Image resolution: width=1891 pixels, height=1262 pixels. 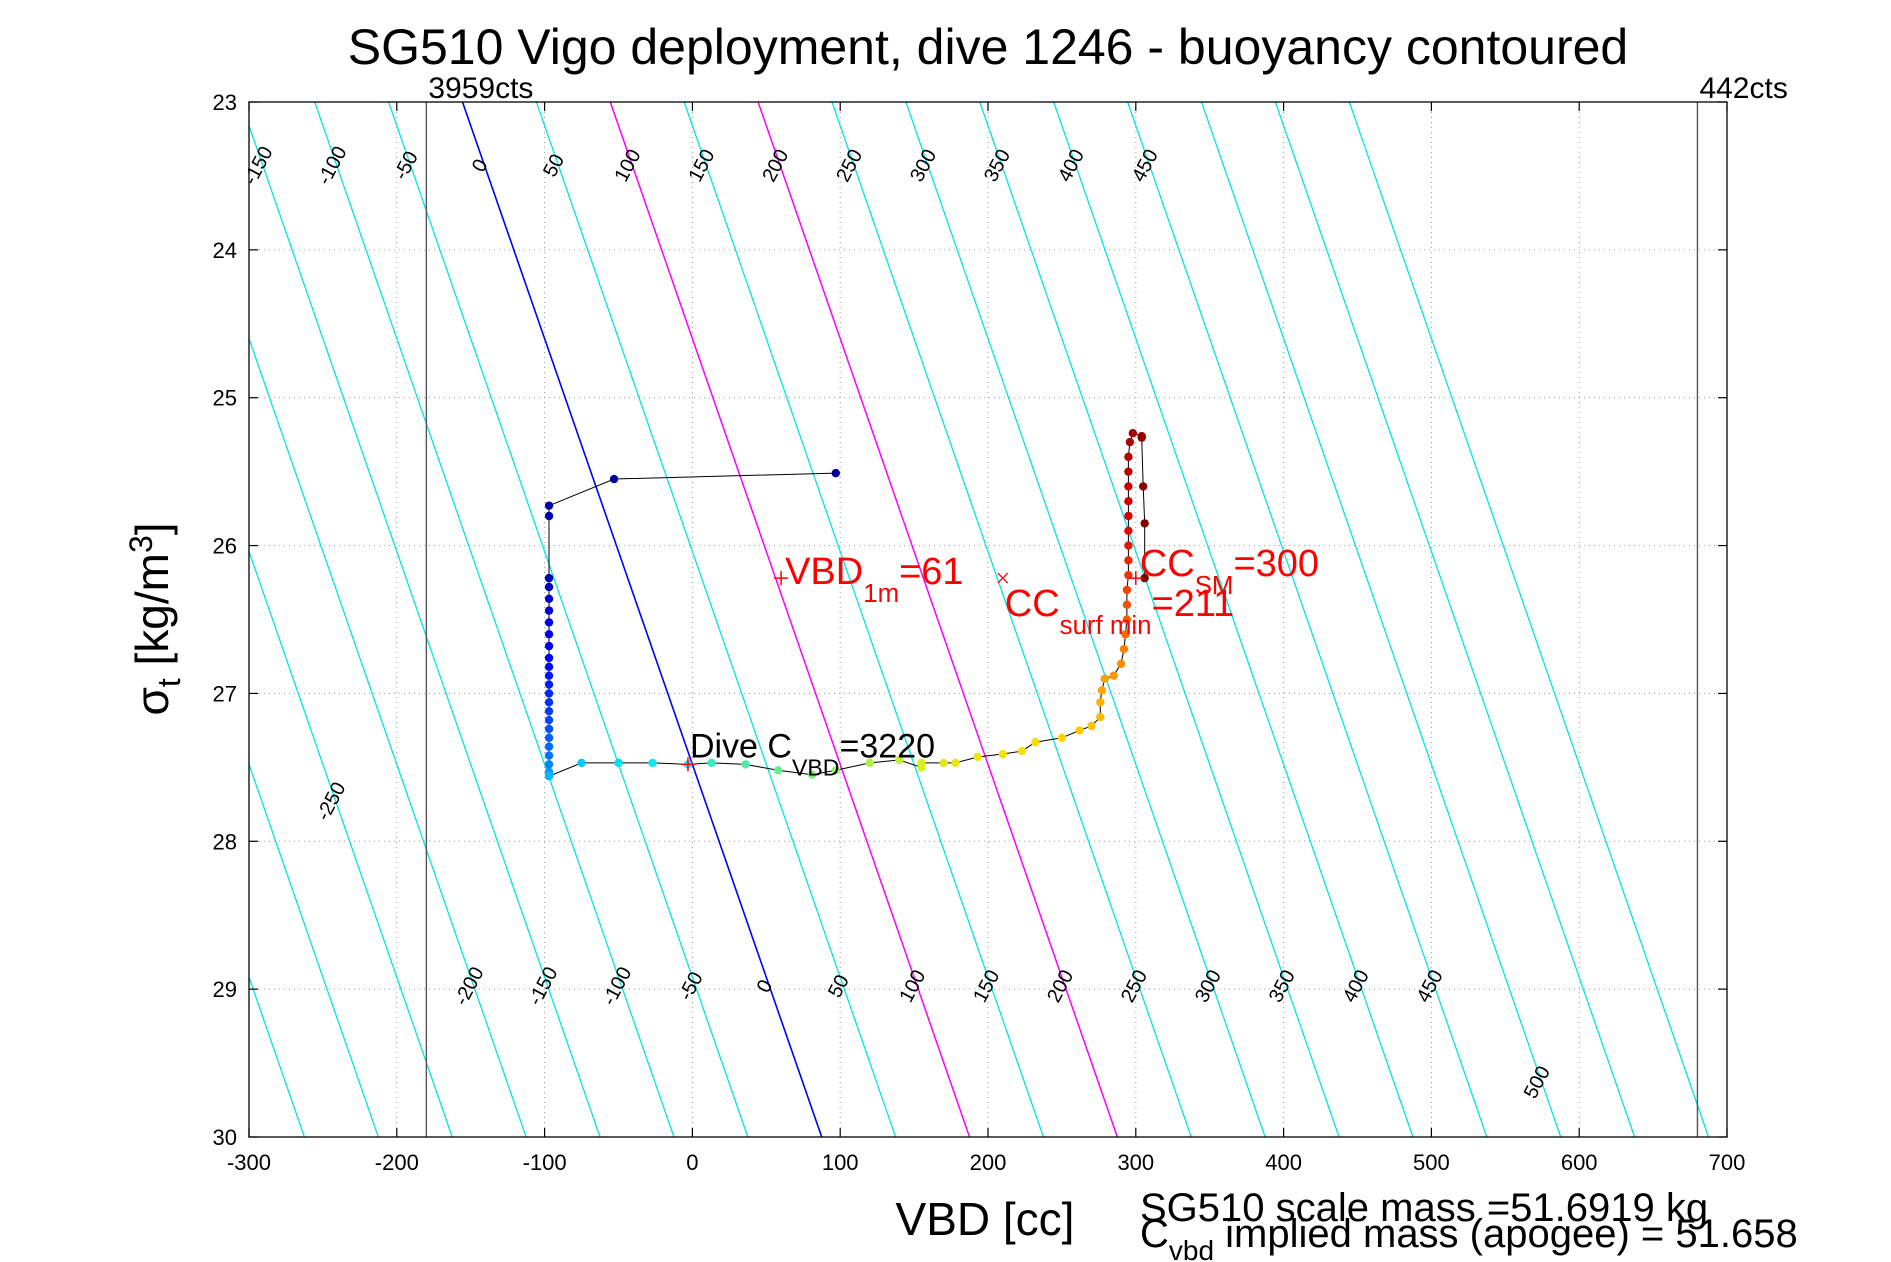 What do you see at coordinates (692, 1162) in the screenshot?
I see `x-tick-label: 0` at bounding box center [692, 1162].